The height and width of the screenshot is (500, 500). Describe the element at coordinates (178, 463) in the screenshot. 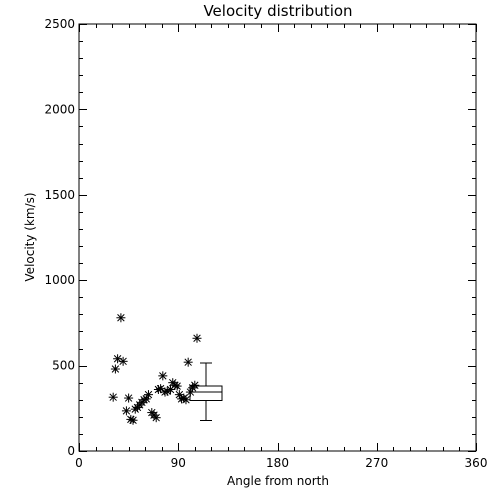

I see `x-tick-label: 90` at that location.